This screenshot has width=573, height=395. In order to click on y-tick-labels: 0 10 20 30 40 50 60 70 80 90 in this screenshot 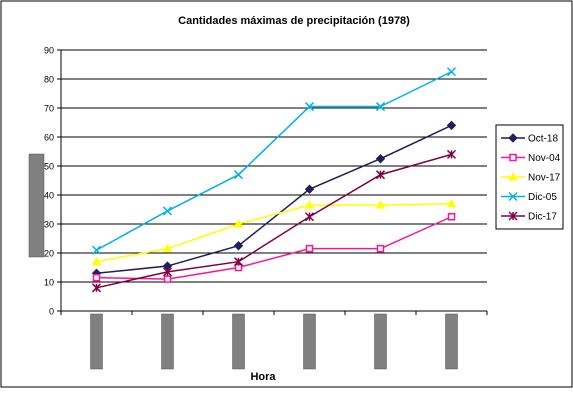, I will do `click(52, 181)`.